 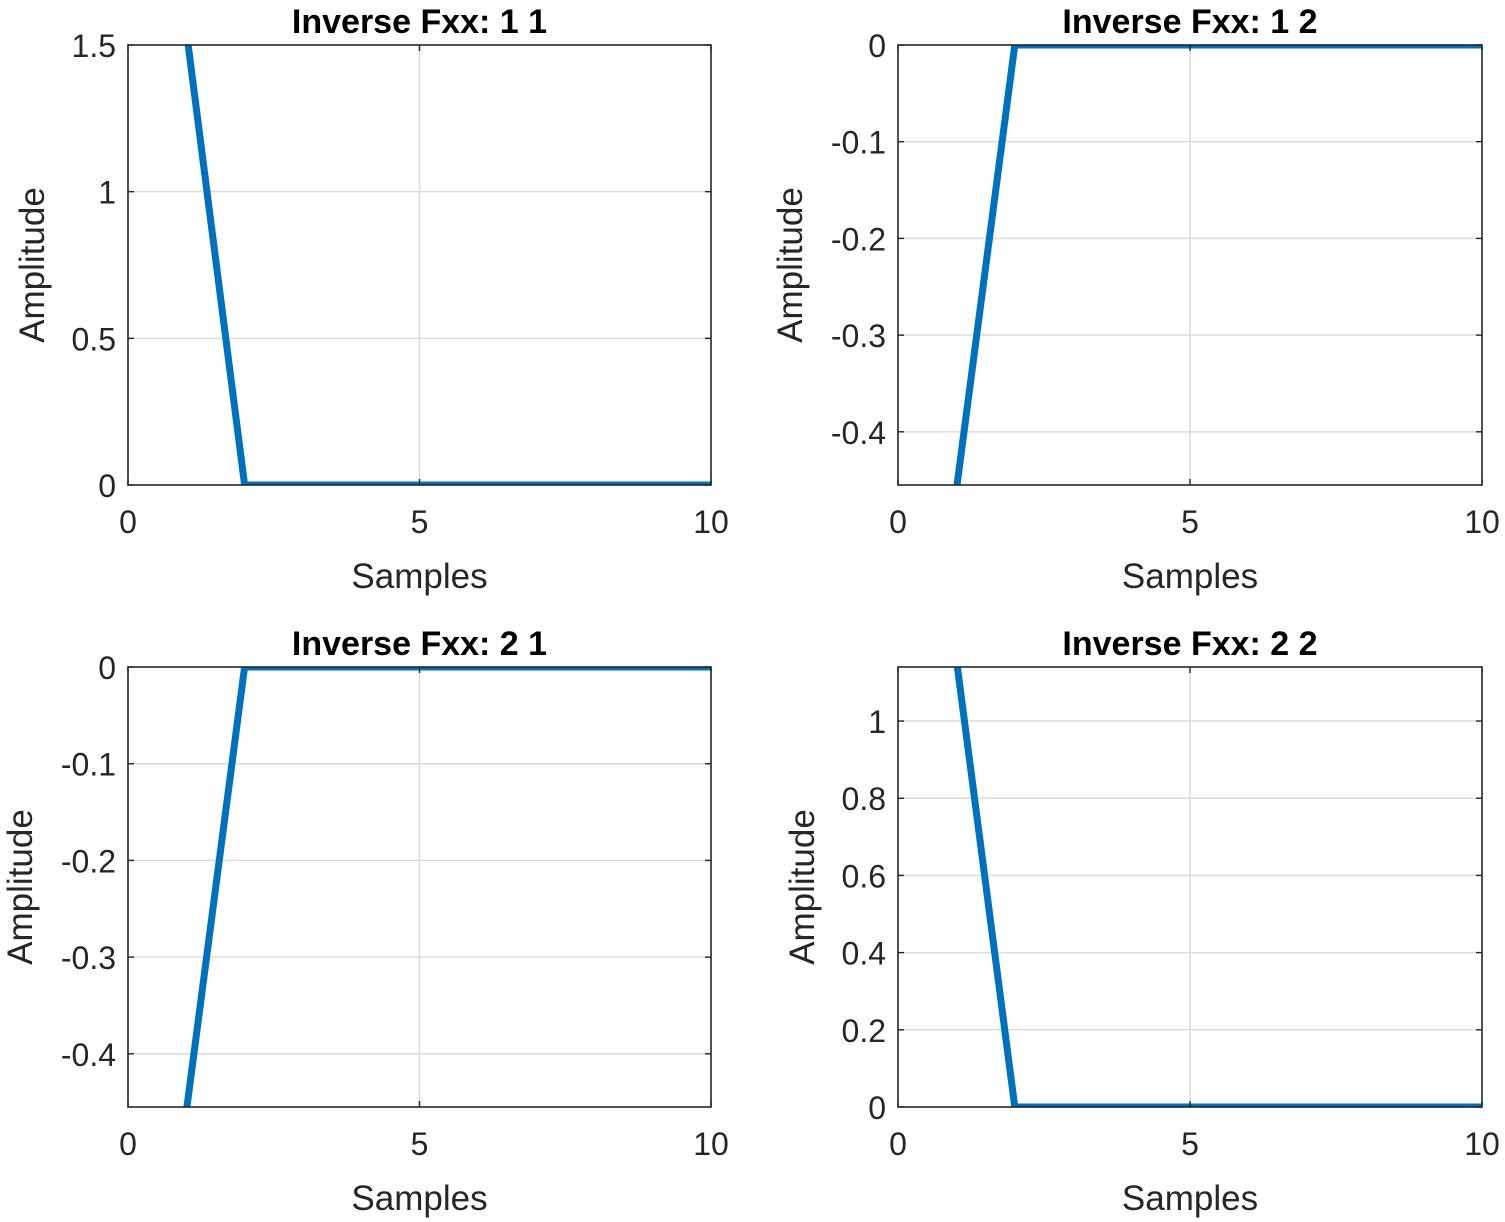 What do you see at coordinates (864, 876) in the screenshot?
I see `y-tick-label: 0.6` at bounding box center [864, 876].